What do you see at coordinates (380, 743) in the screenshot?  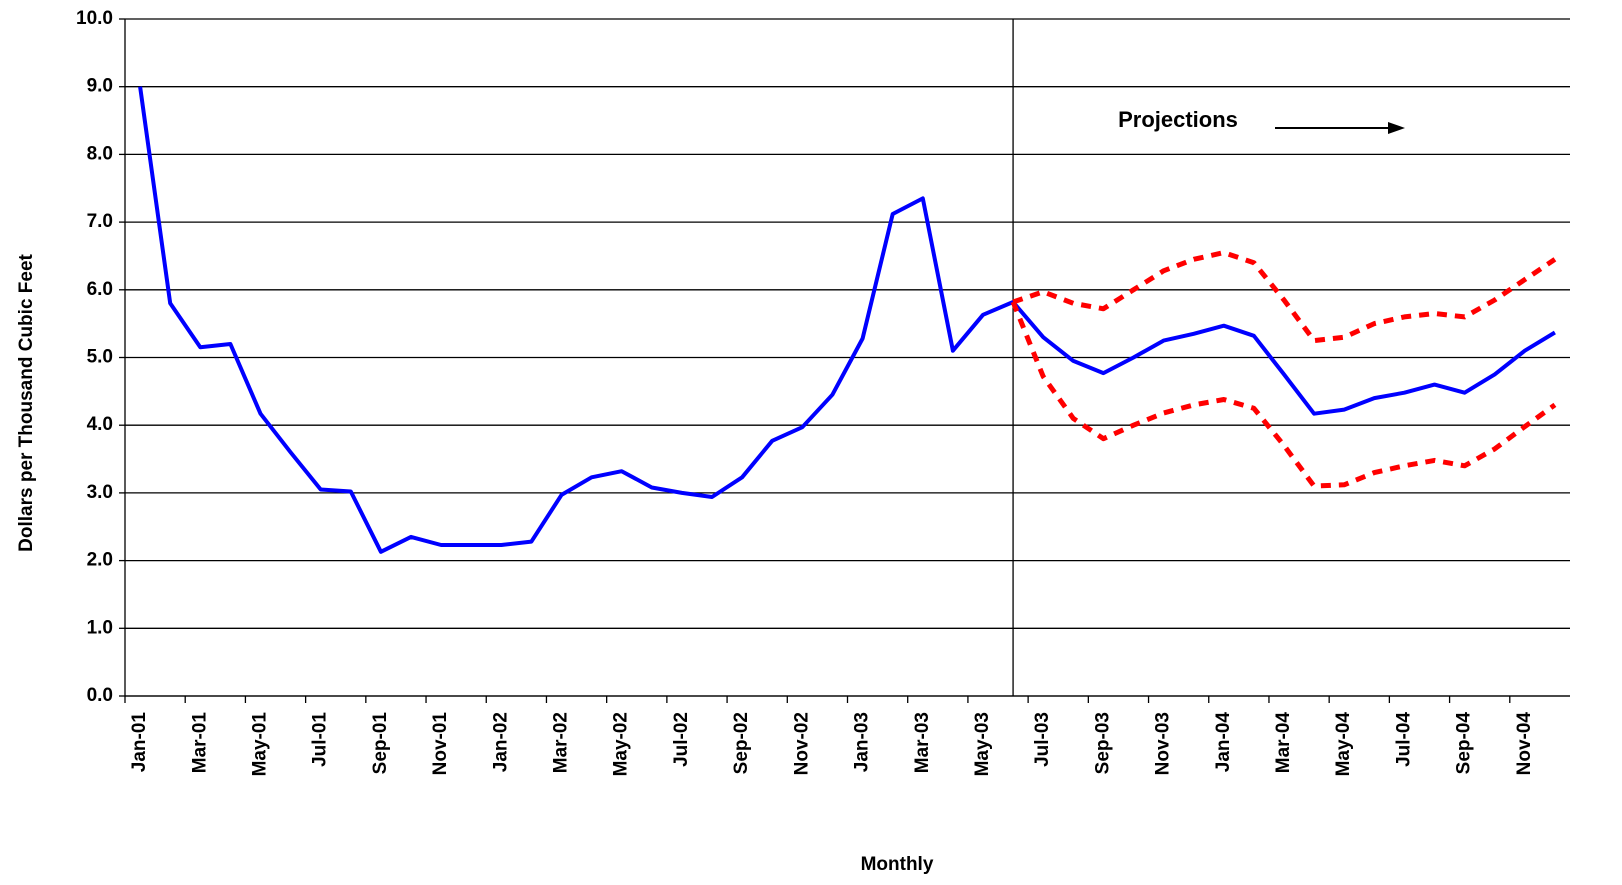 I see `x-tick-label: Sep-01` at bounding box center [380, 743].